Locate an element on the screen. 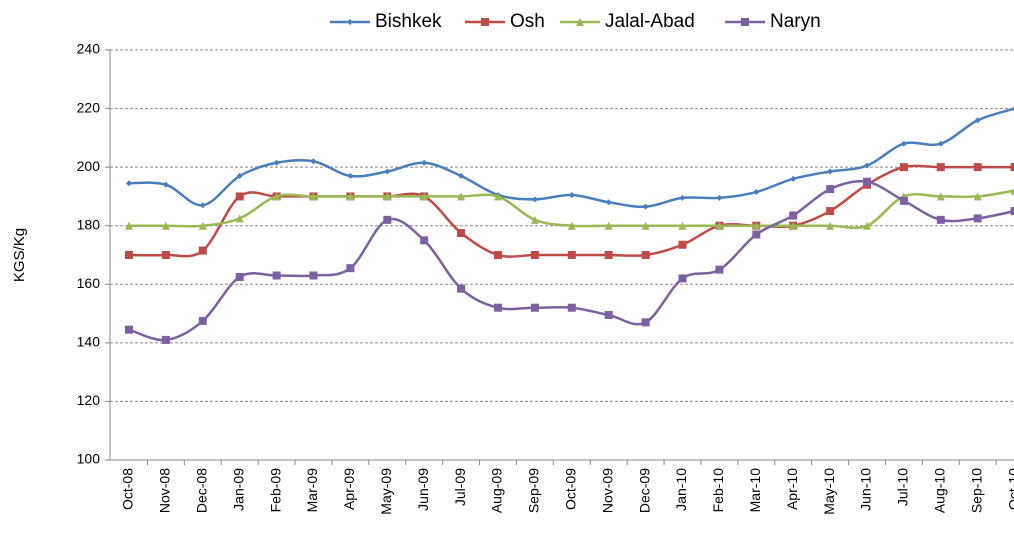 This screenshot has height=541, width=1014. x-tick-label: Feb-09 is located at coordinates (275, 490).